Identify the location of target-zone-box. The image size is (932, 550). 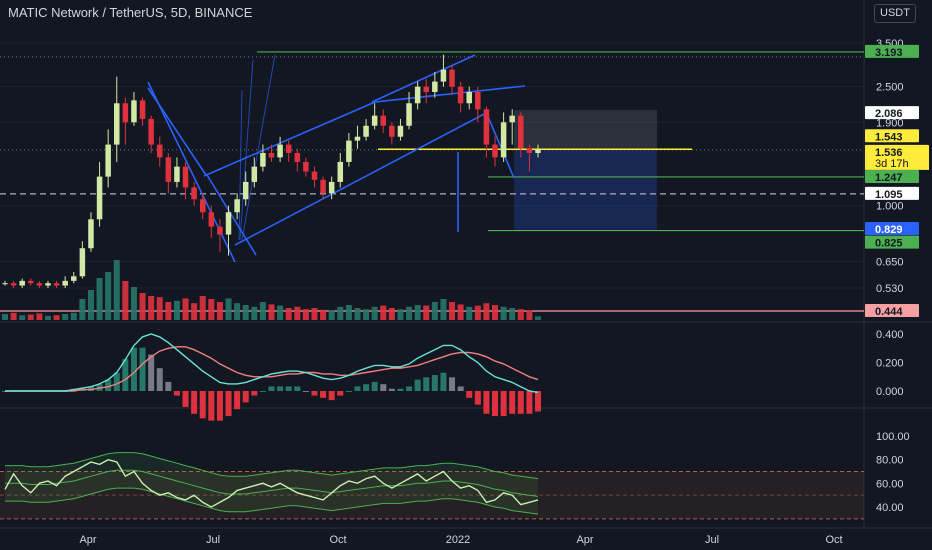
(585, 189).